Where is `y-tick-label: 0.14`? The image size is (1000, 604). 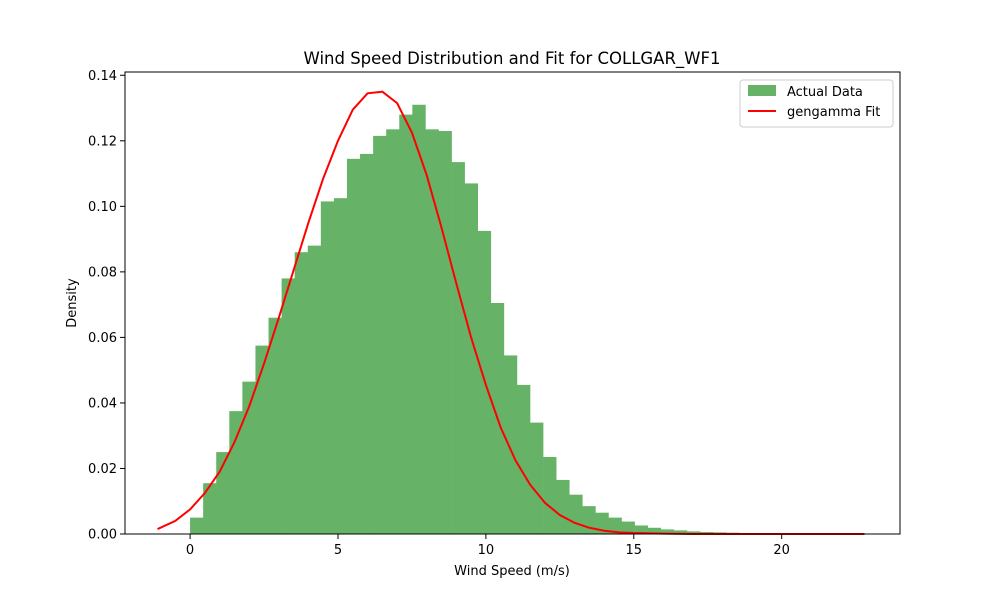
y-tick-label: 0.14 is located at coordinates (102, 76).